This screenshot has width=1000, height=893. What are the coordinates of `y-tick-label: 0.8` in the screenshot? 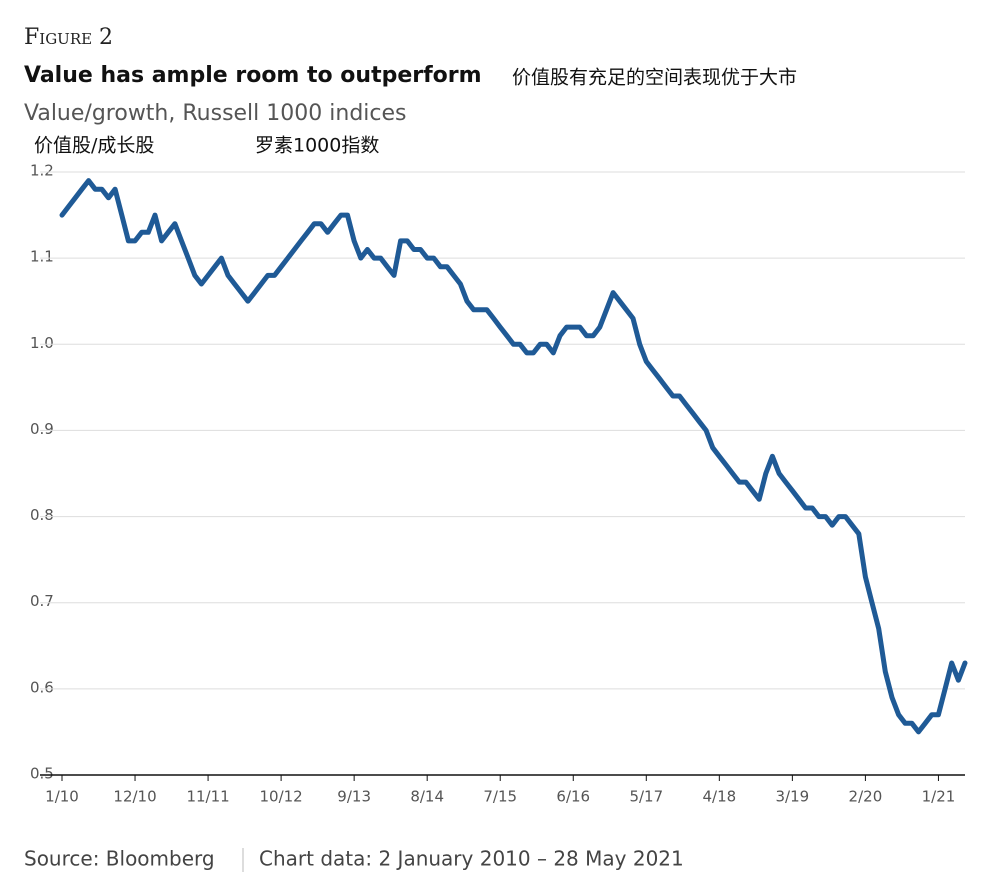 It's located at (42, 515).